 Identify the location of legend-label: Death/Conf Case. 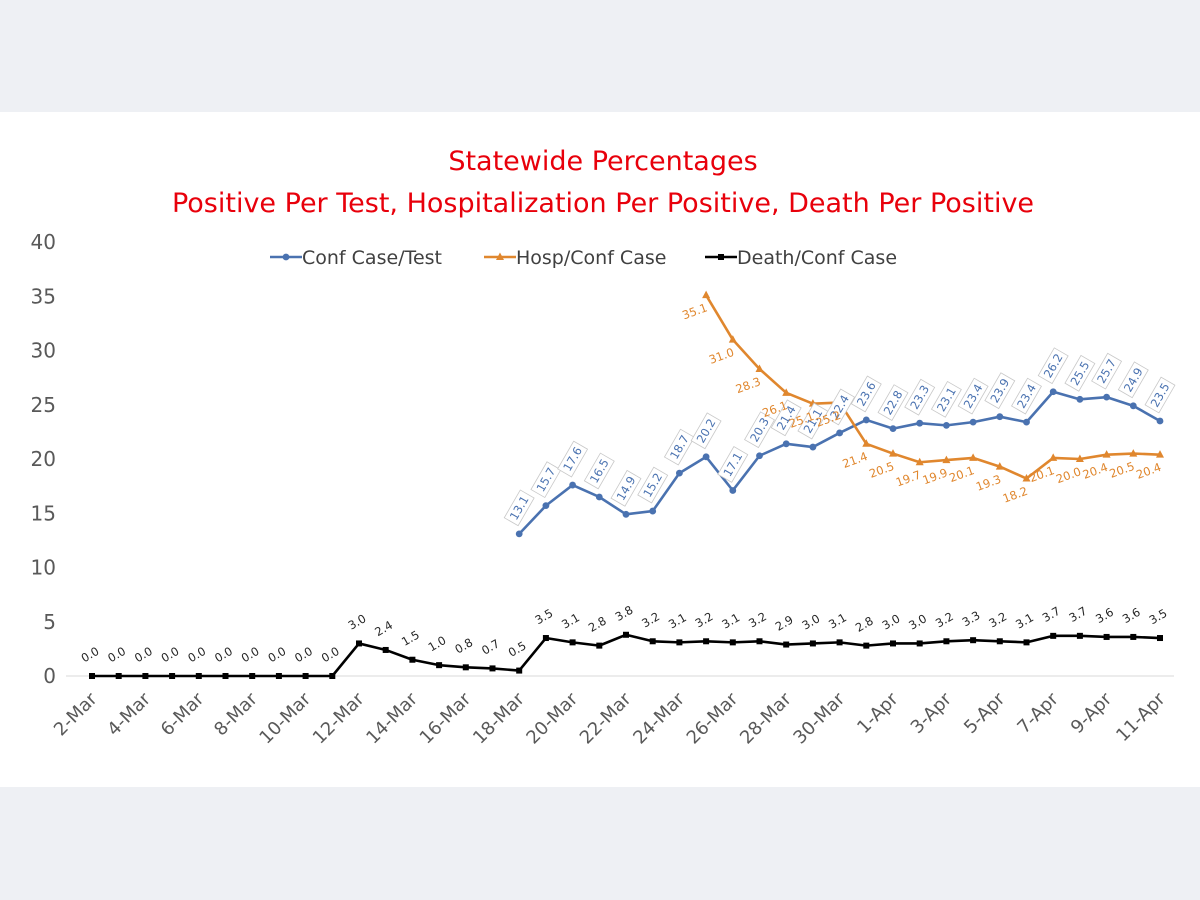
(817, 258).